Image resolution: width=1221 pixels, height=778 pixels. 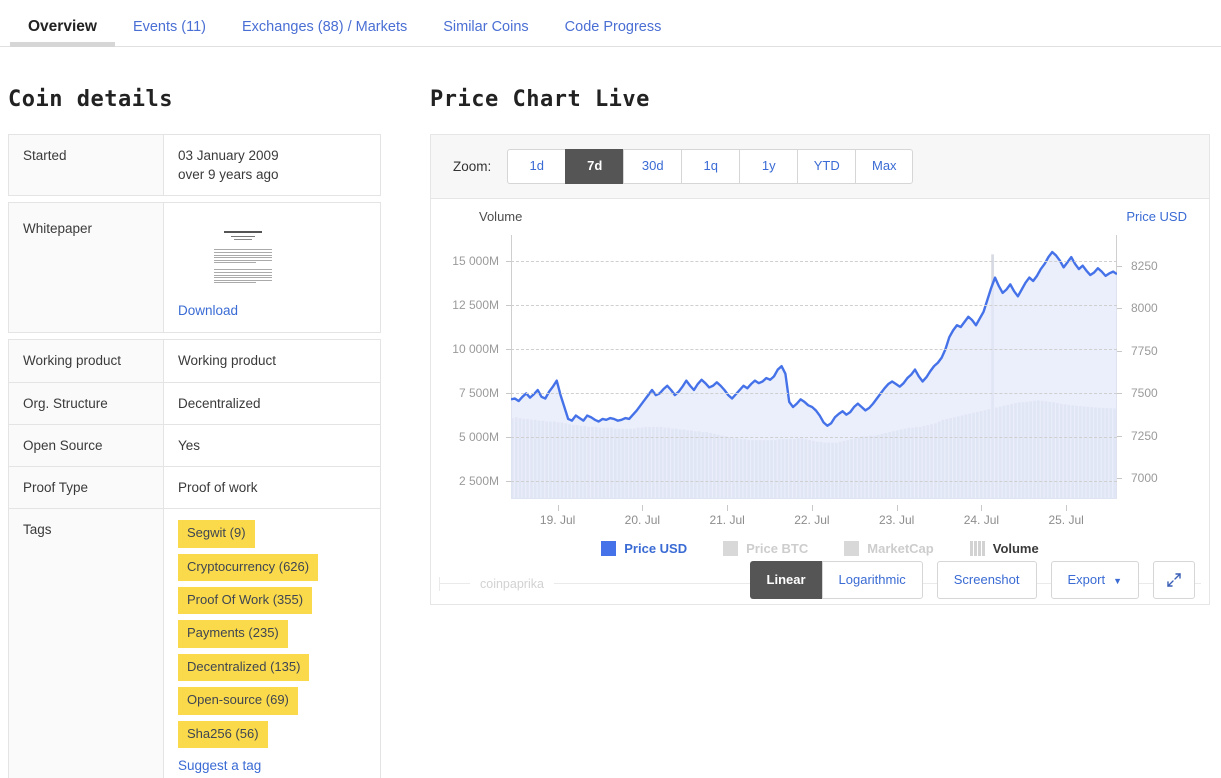 I want to click on export-button: Export ▼, so click(x=1094, y=580).